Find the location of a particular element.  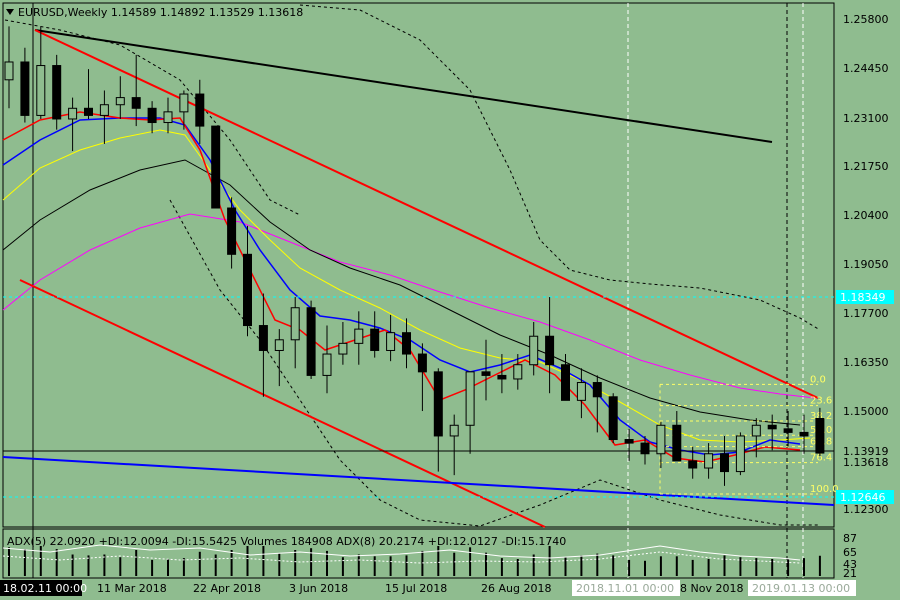

lower-level-tag is located at coordinates (865, 497).